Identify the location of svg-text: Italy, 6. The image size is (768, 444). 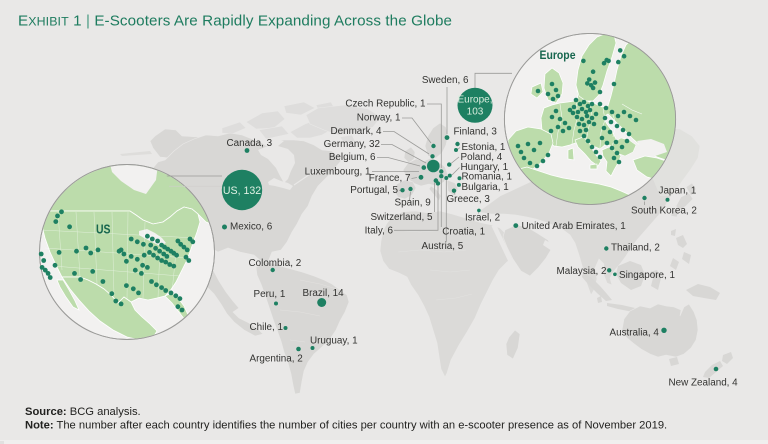
(379, 230).